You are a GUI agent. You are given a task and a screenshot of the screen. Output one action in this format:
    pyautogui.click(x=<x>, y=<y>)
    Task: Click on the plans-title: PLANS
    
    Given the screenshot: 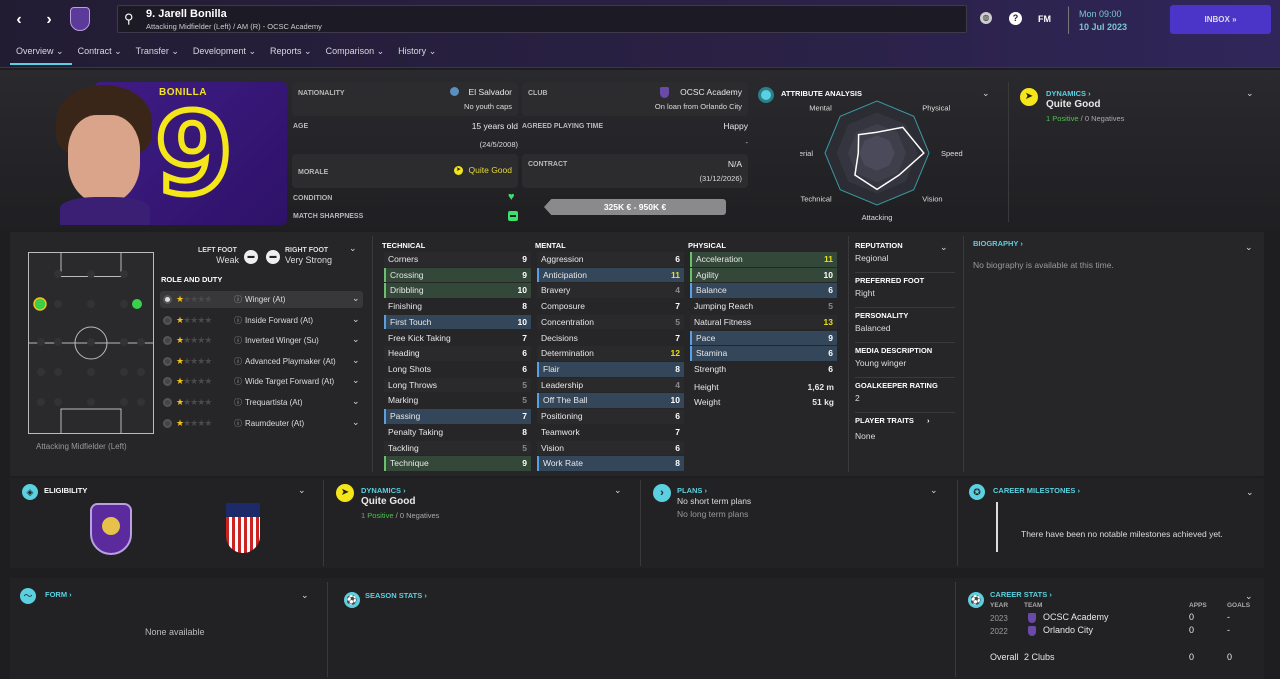 What is the action you would take?
    pyautogui.click(x=690, y=490)
    